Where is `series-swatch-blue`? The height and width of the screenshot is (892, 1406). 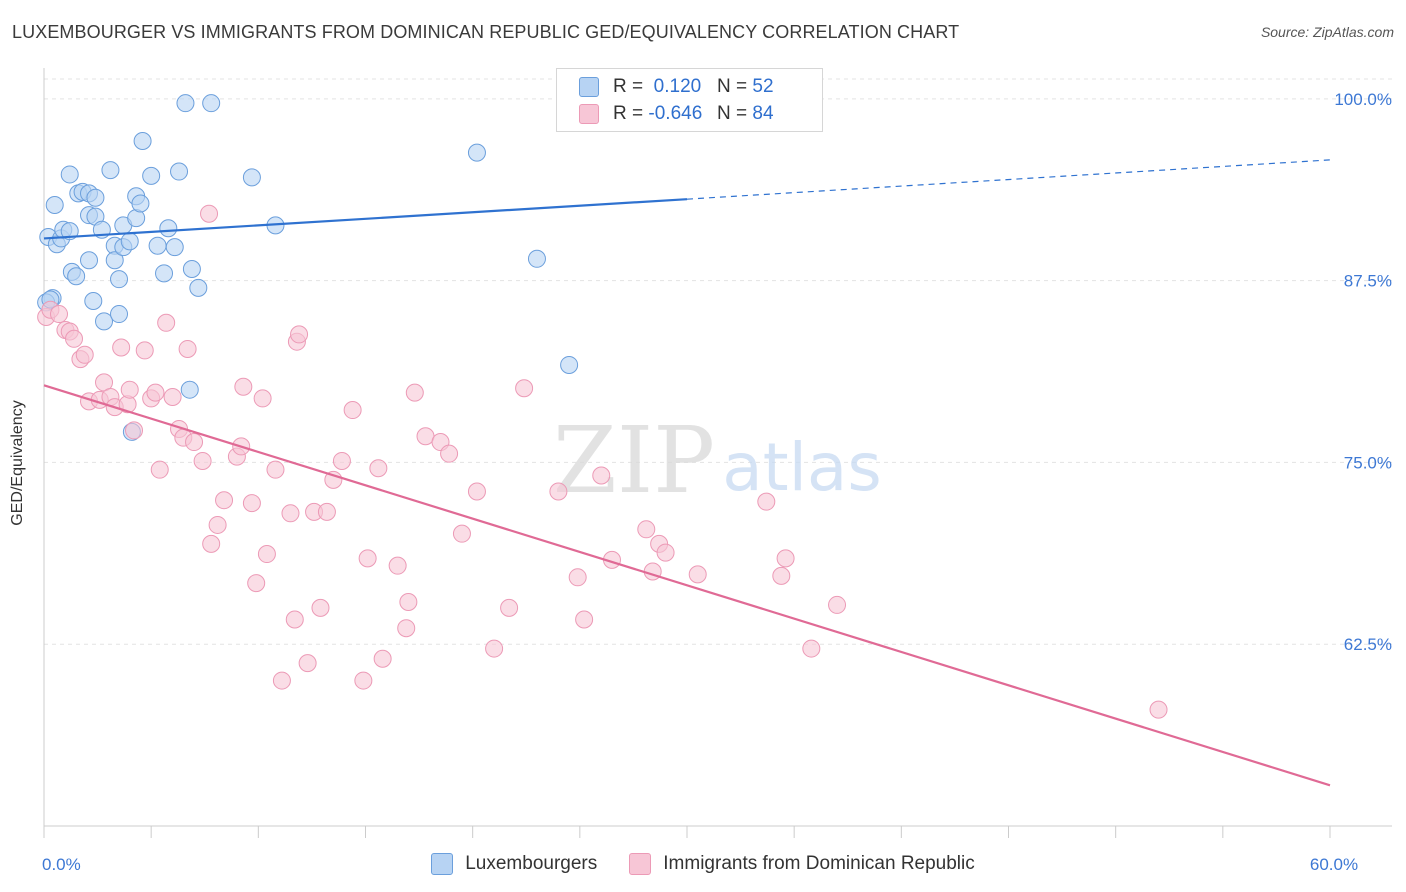
series-swatch-blue is located at coordinates (442, 864).